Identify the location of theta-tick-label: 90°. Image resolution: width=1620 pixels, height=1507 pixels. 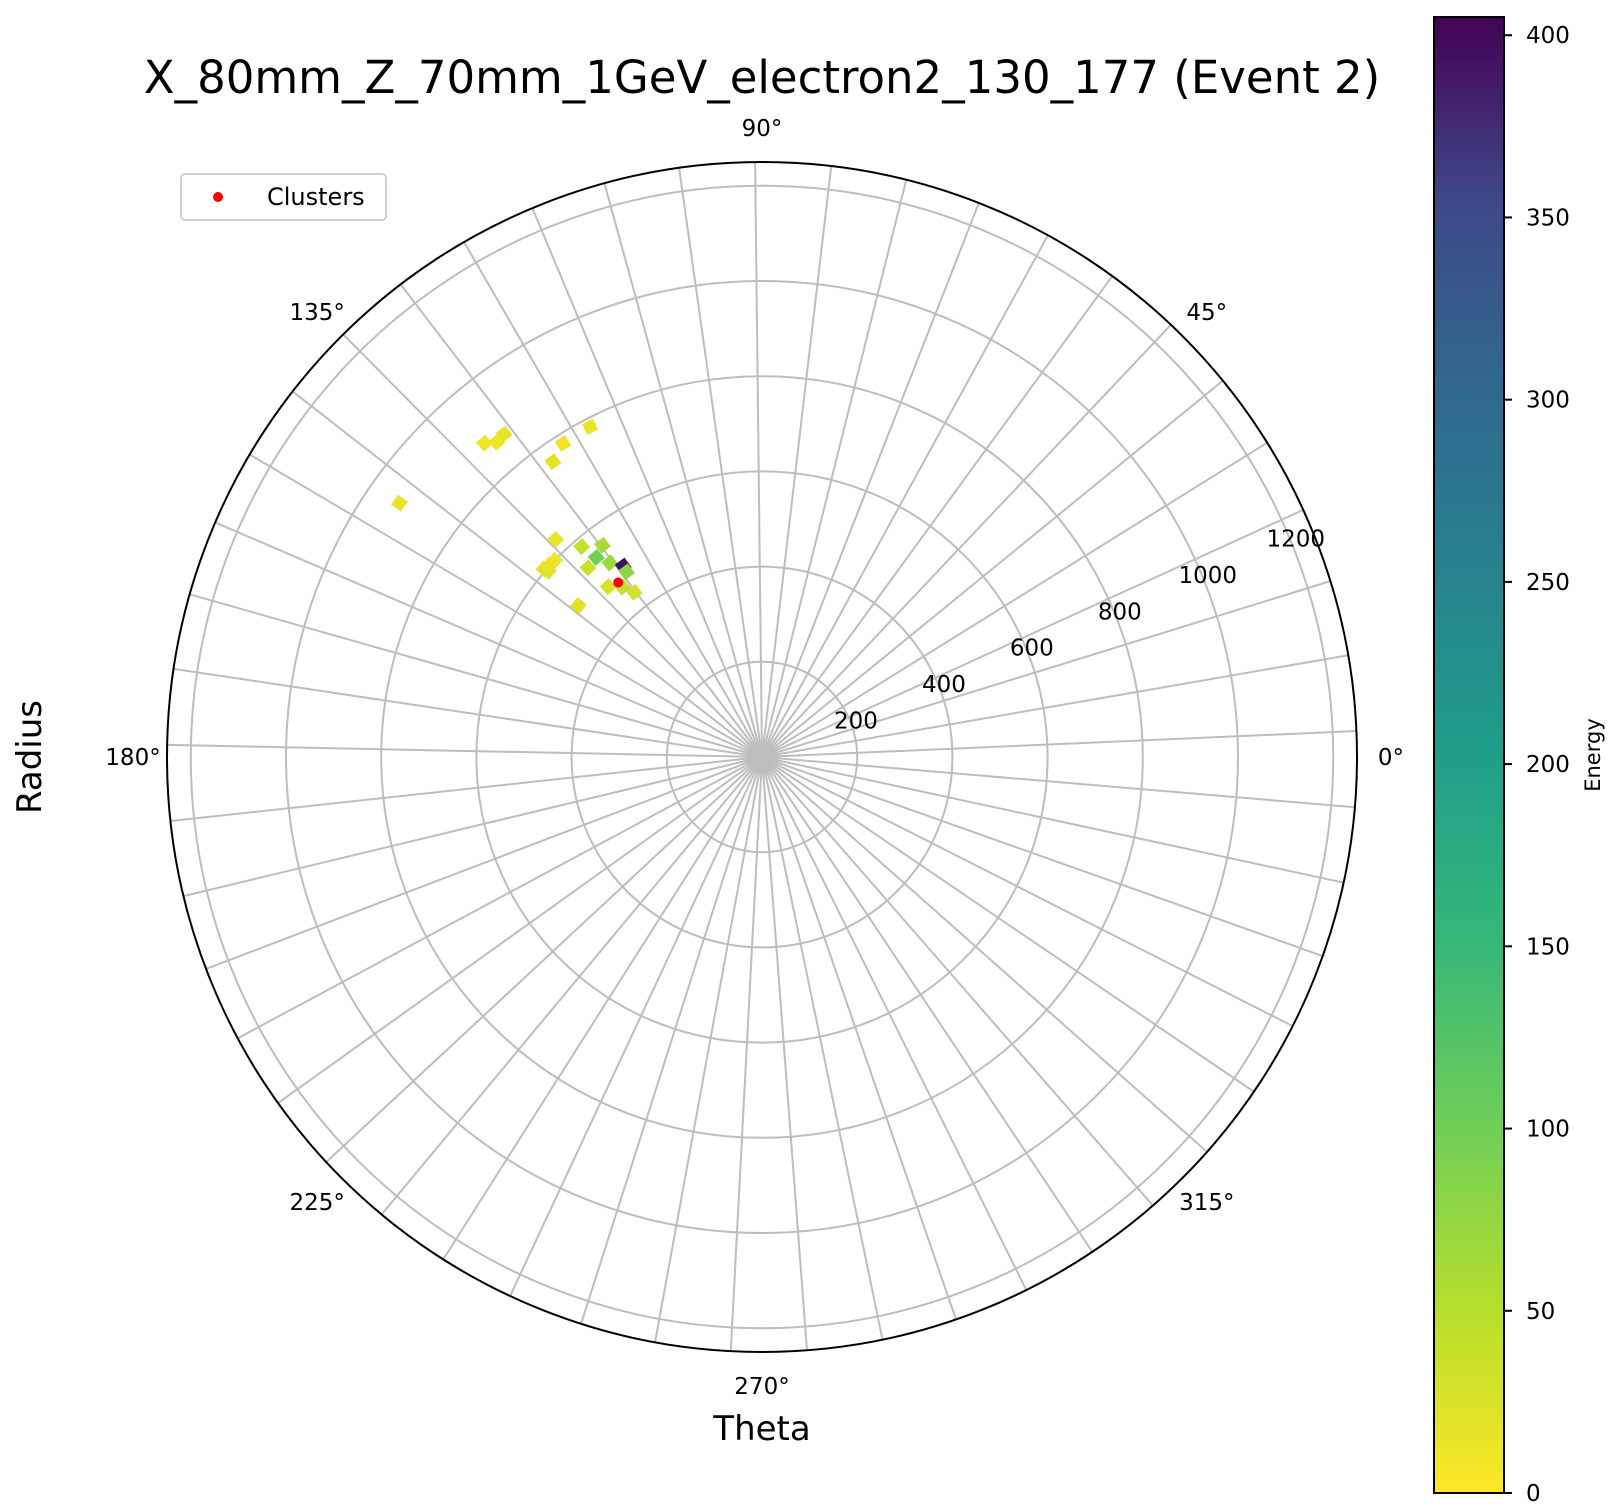
(762, 129).